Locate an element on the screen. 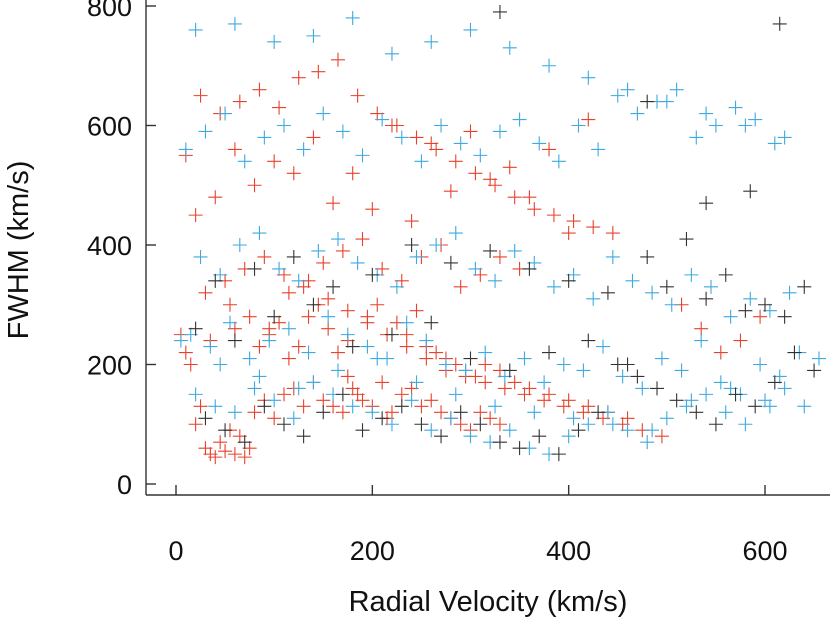 Image resolution: width=830 pixels, height=624 pixels. x-tick-label: 0 is located at coordinates (175, 551).